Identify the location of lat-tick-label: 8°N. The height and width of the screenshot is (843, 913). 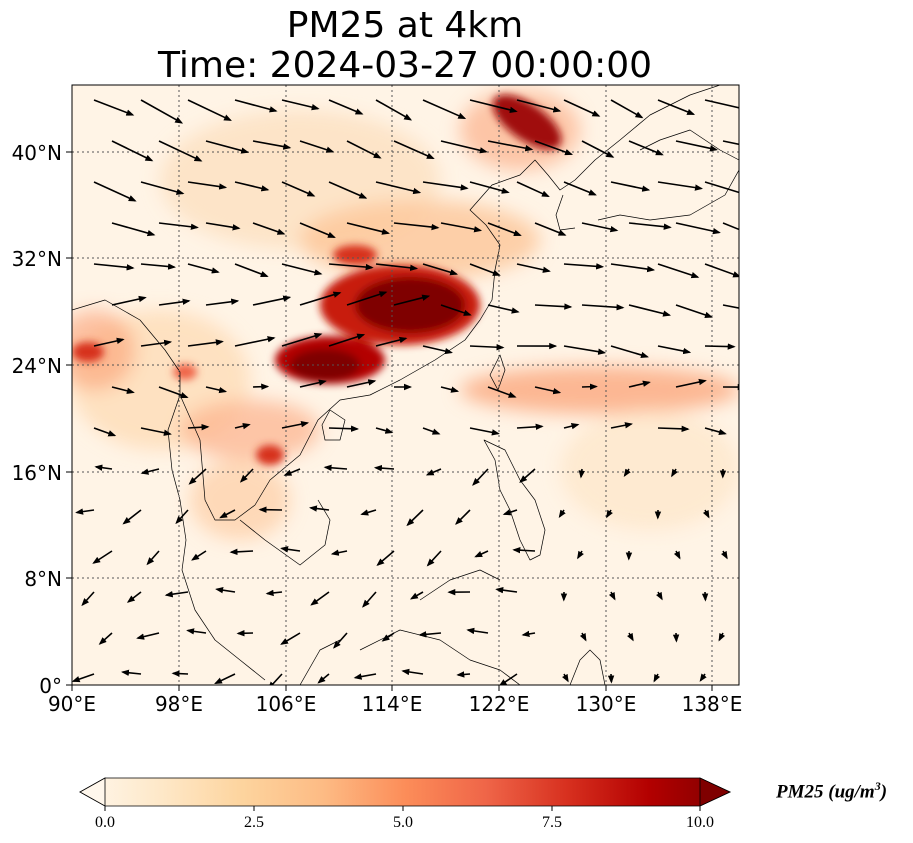
(43, 579).